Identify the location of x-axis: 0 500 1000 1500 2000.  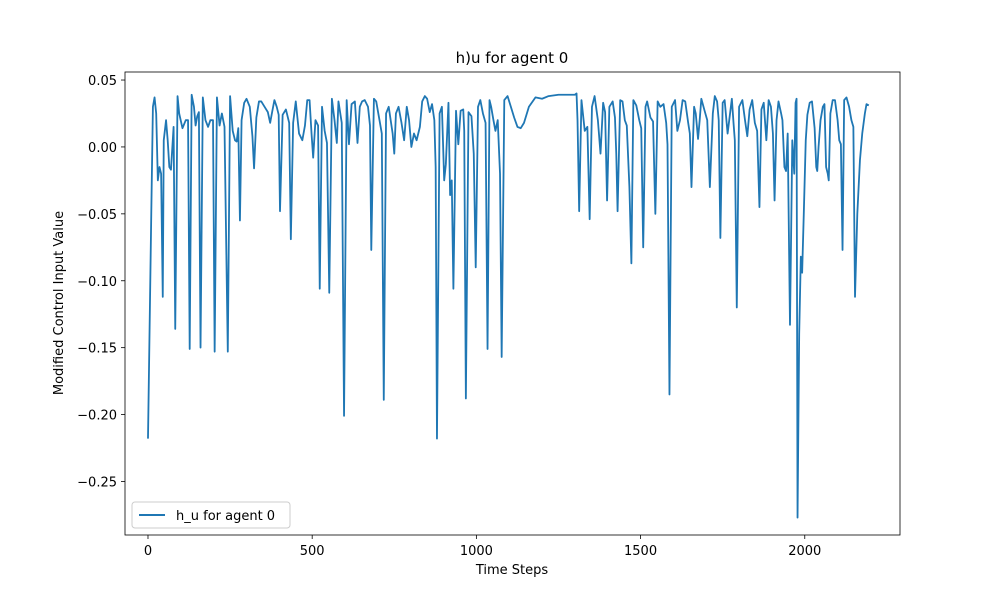
(482, 547).